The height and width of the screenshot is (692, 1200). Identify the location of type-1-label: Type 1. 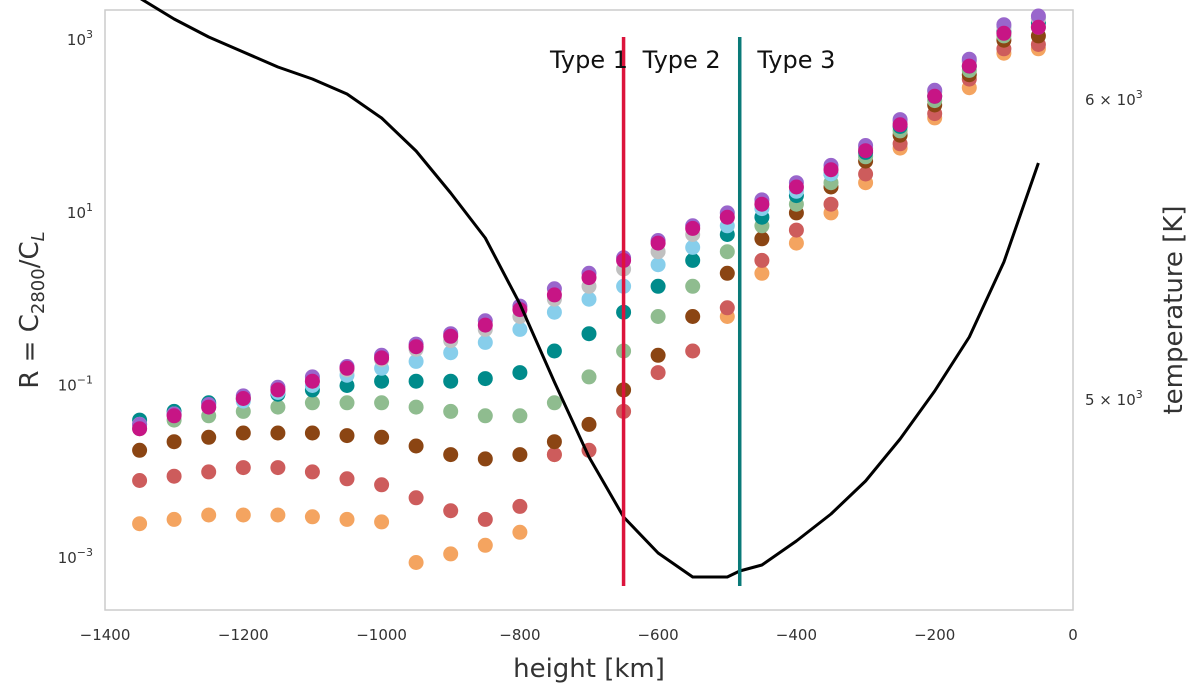
(588, 60).